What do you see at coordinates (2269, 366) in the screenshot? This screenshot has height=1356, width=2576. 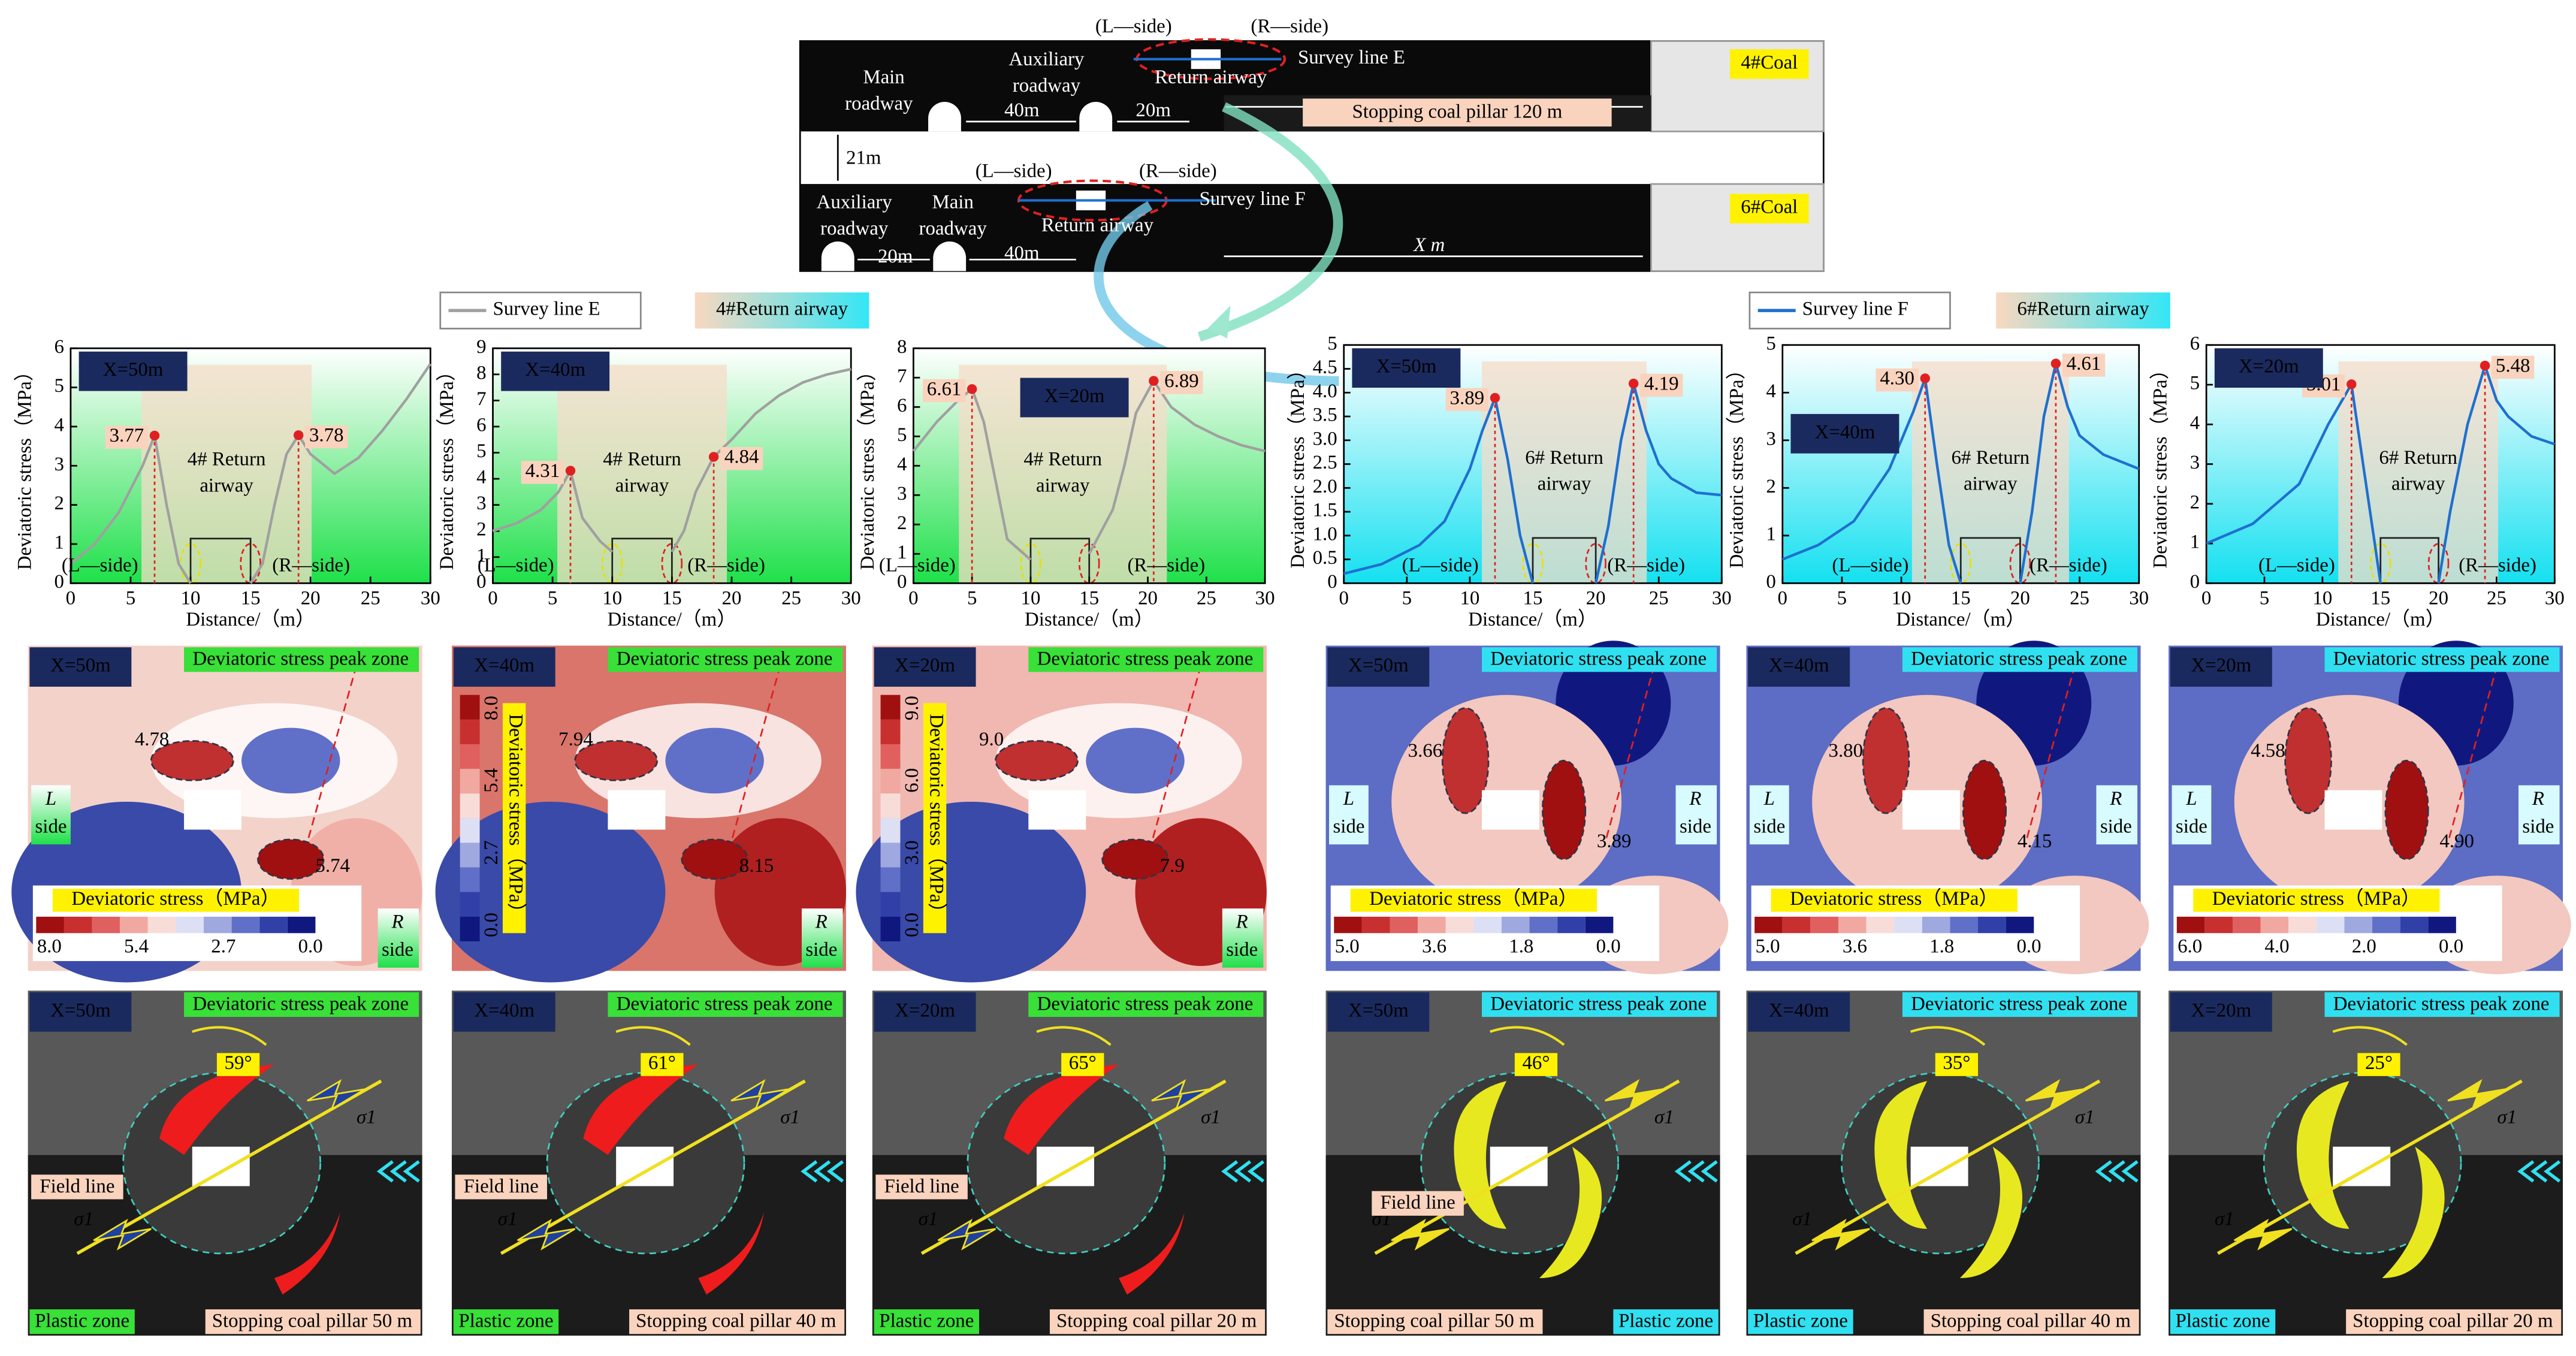 I see `panel-label: X=20m` at bounding box center [2269, 366].